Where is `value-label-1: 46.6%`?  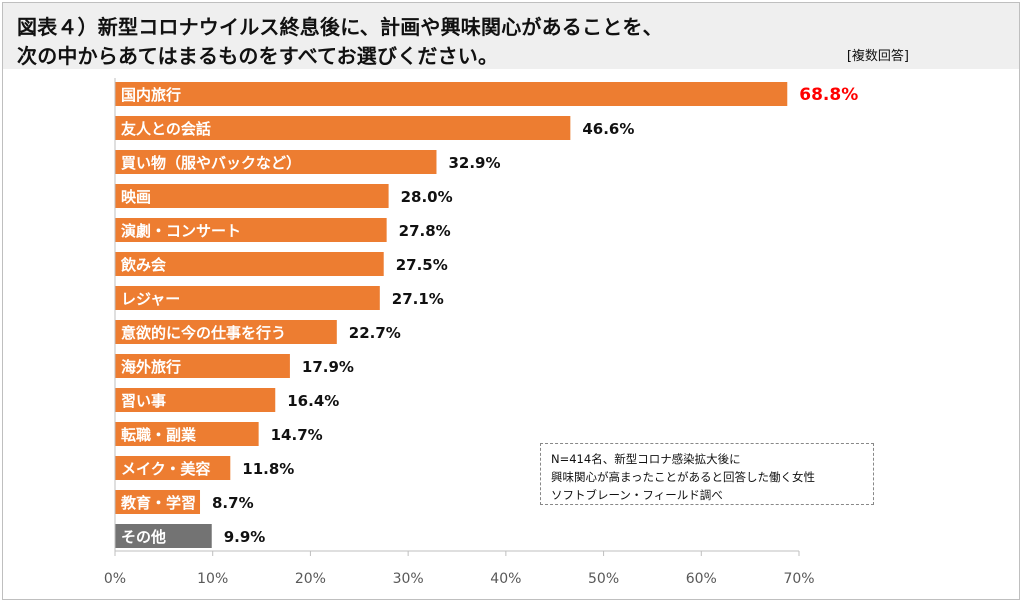 value-label-1: 46.6% is located at coordinates (608, 129).